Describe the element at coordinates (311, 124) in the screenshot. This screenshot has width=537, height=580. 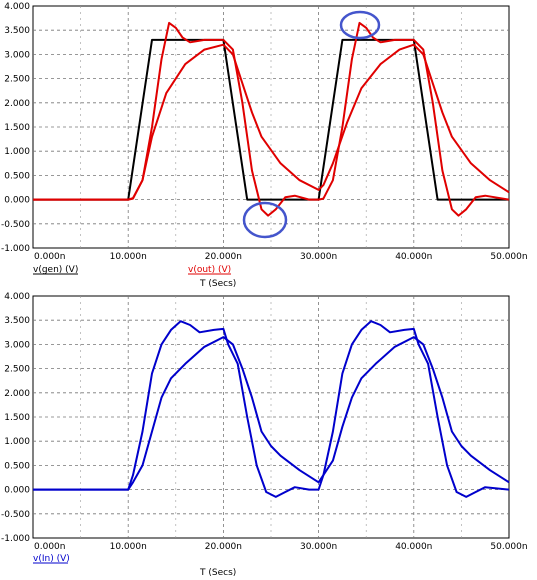
I see `annotation-circles` at that location.